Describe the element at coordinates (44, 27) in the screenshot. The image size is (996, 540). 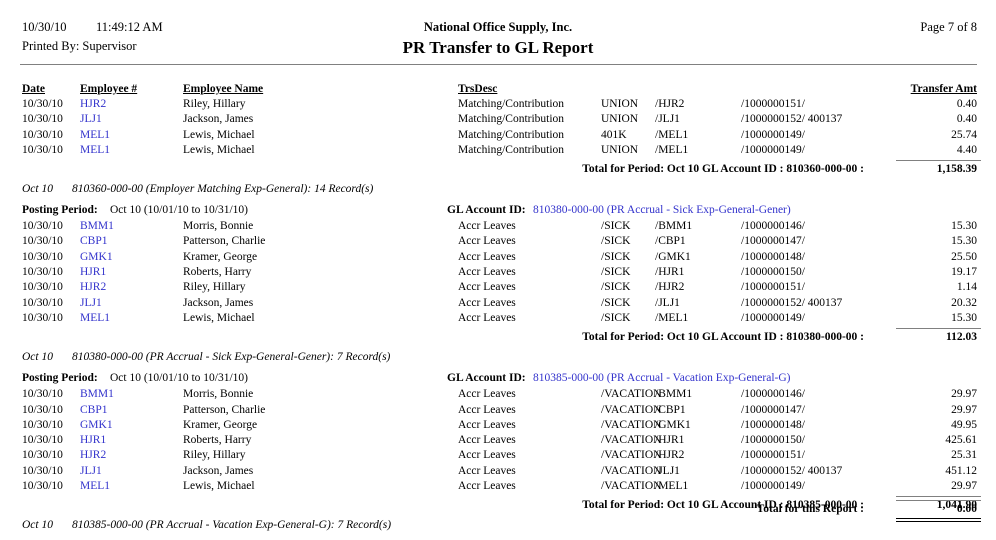
I see `print-date: 10/30/10` at that location.